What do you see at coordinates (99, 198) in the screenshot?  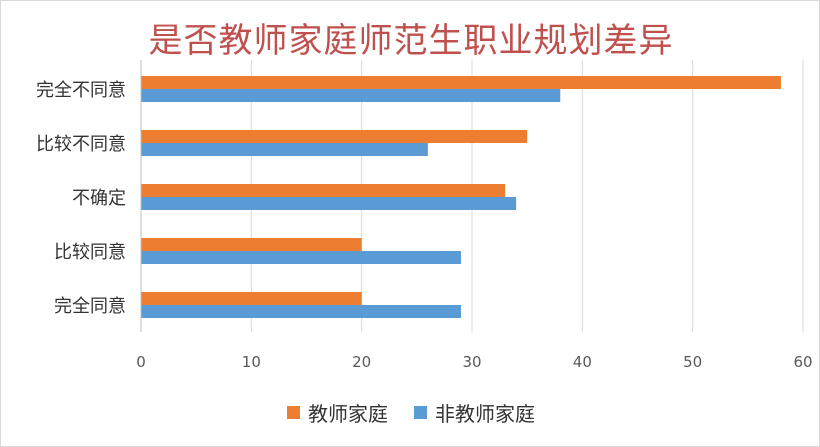 I see `category-label: 不确定` at bounding box center [99, 198].